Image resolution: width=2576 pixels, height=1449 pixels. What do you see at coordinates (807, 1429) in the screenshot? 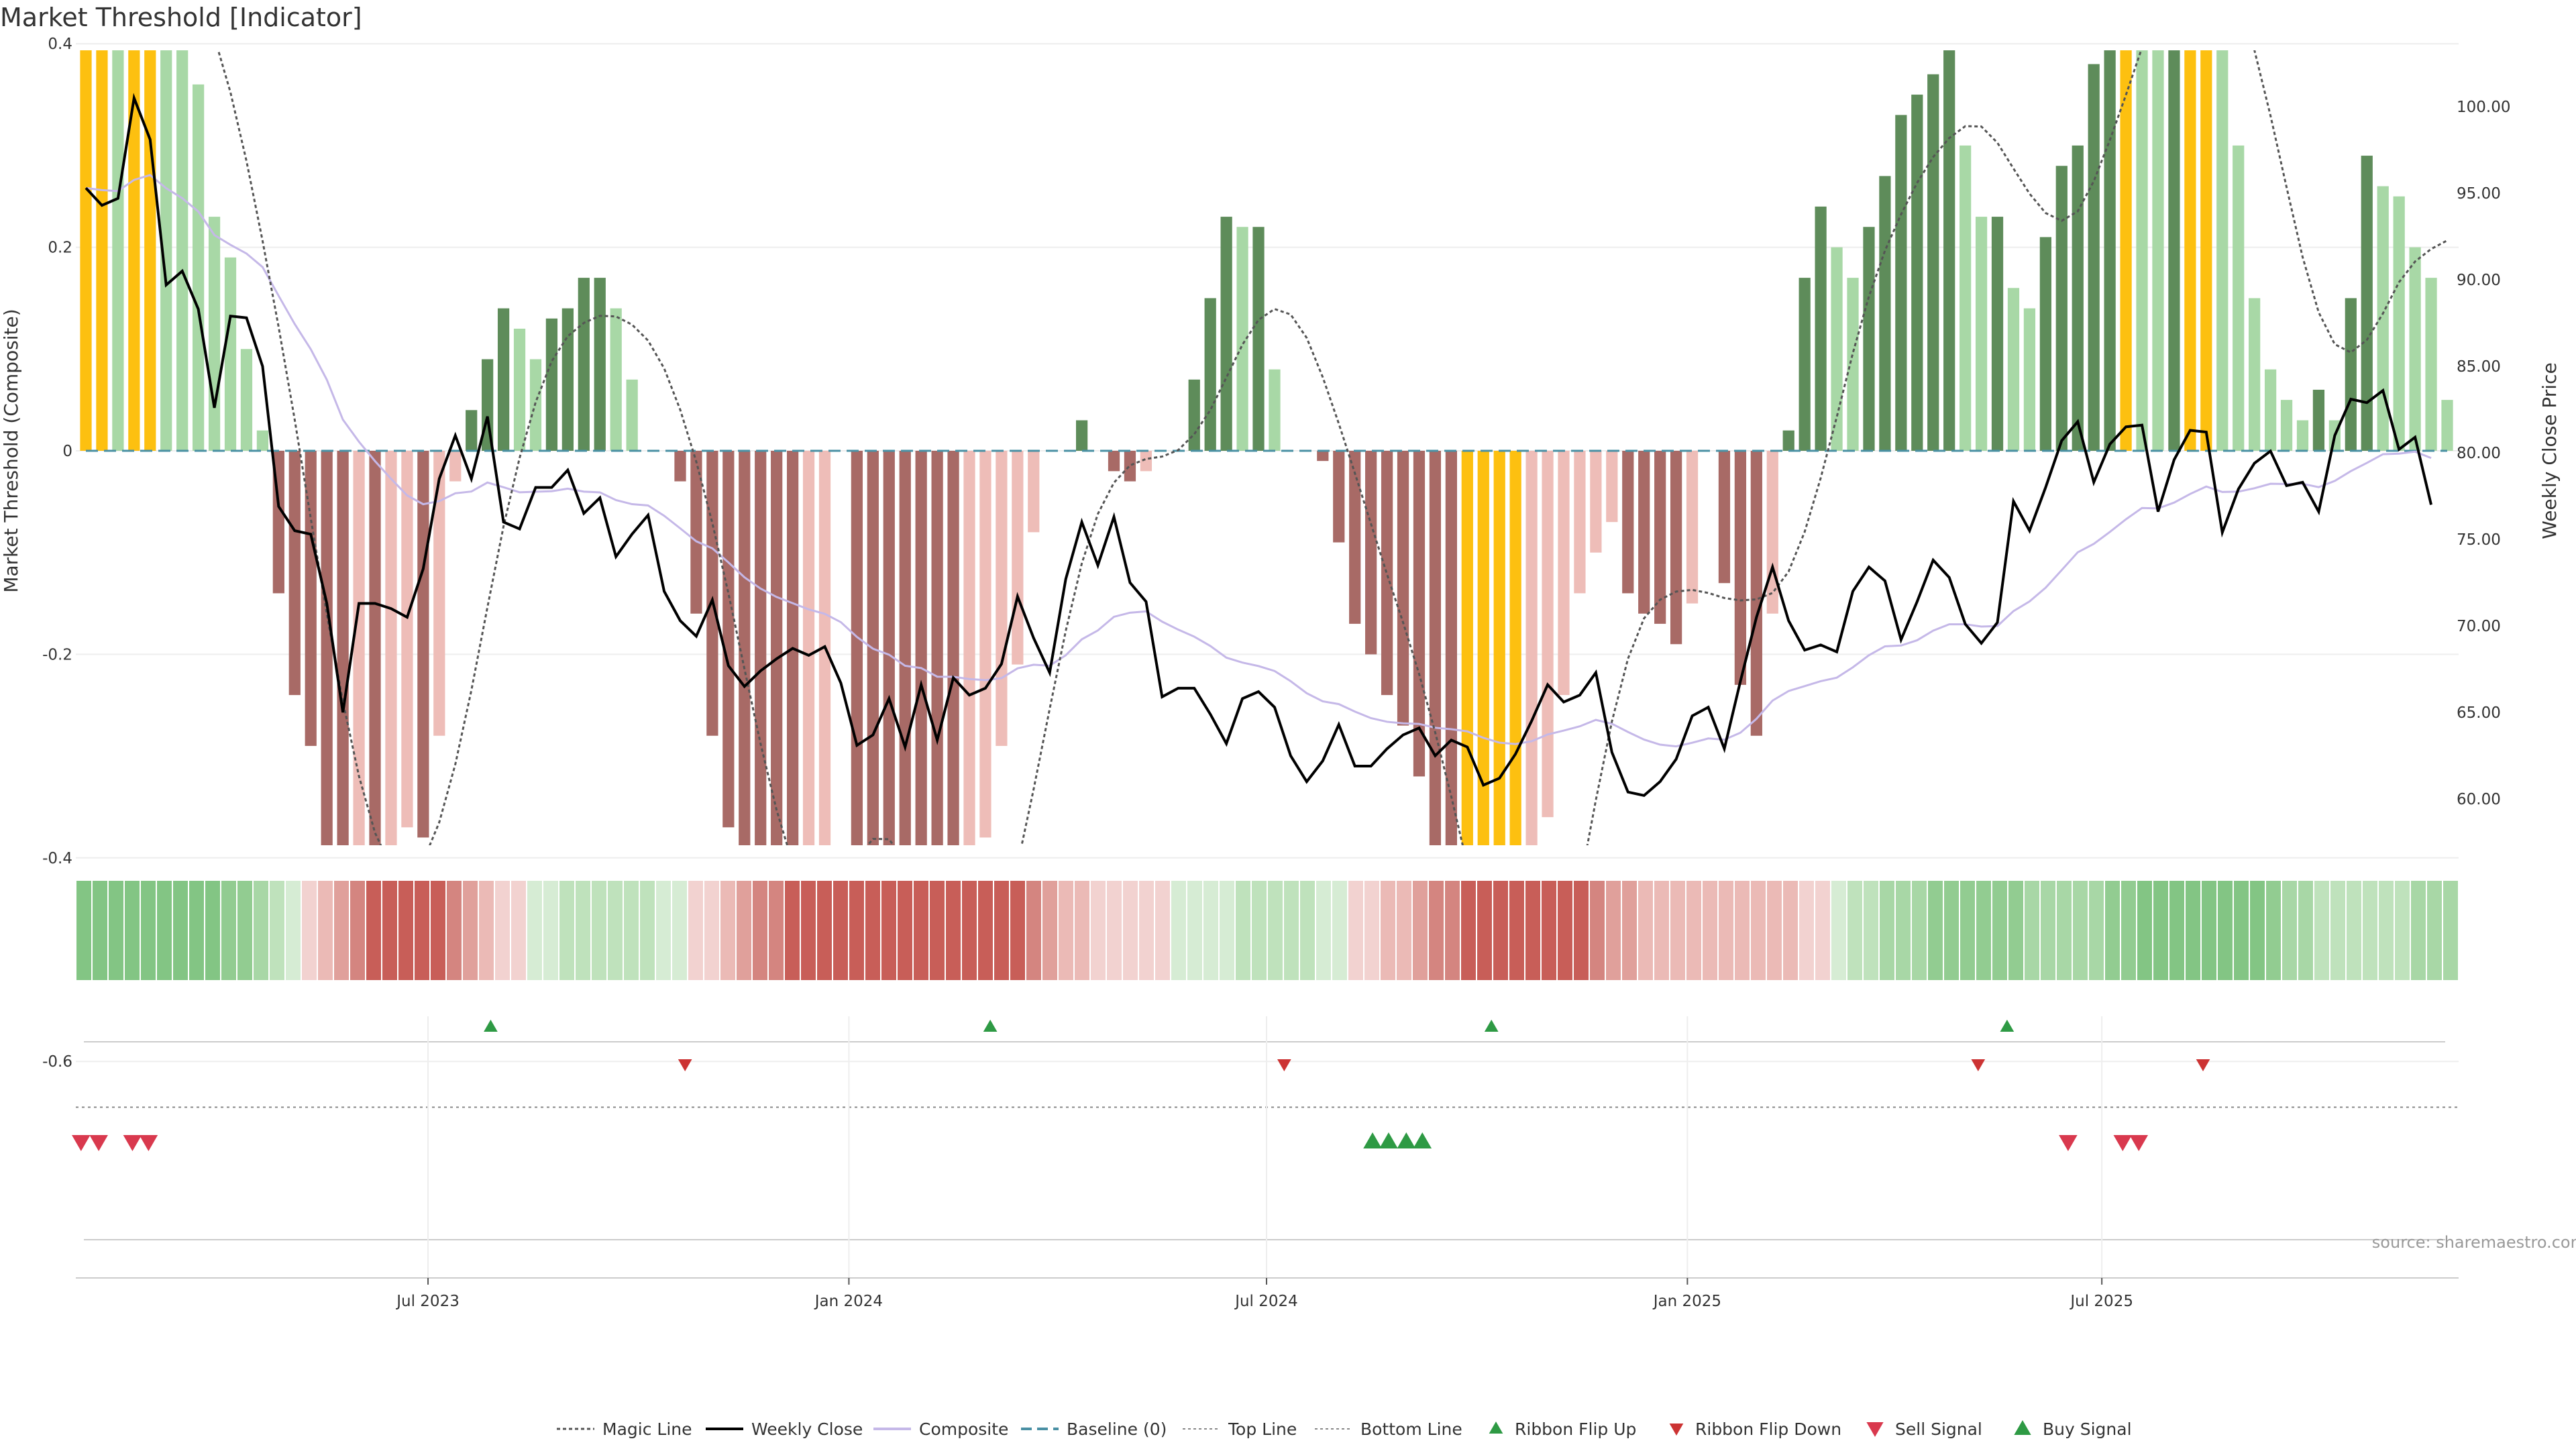
I see `legend-label: Weekly Close` at bounding box center [807, 1429].